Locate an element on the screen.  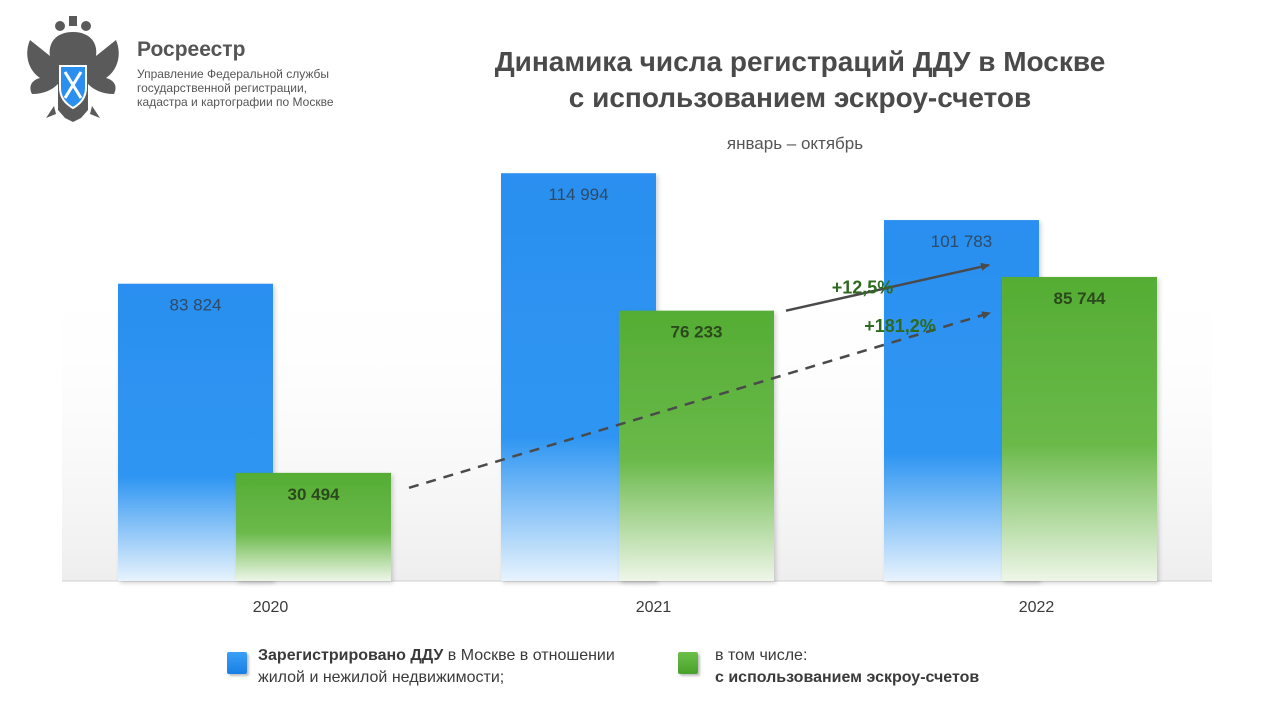
bar-escrow-2020 is located at coordinates (313, 526).